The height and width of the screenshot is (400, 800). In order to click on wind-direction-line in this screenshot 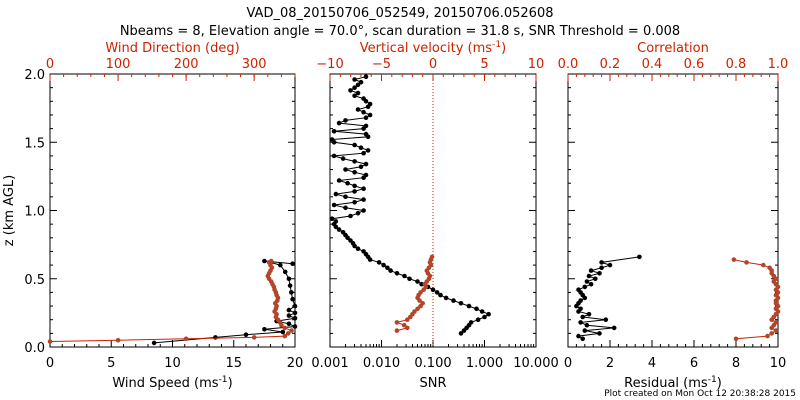, I will do `click(171, 301)`.